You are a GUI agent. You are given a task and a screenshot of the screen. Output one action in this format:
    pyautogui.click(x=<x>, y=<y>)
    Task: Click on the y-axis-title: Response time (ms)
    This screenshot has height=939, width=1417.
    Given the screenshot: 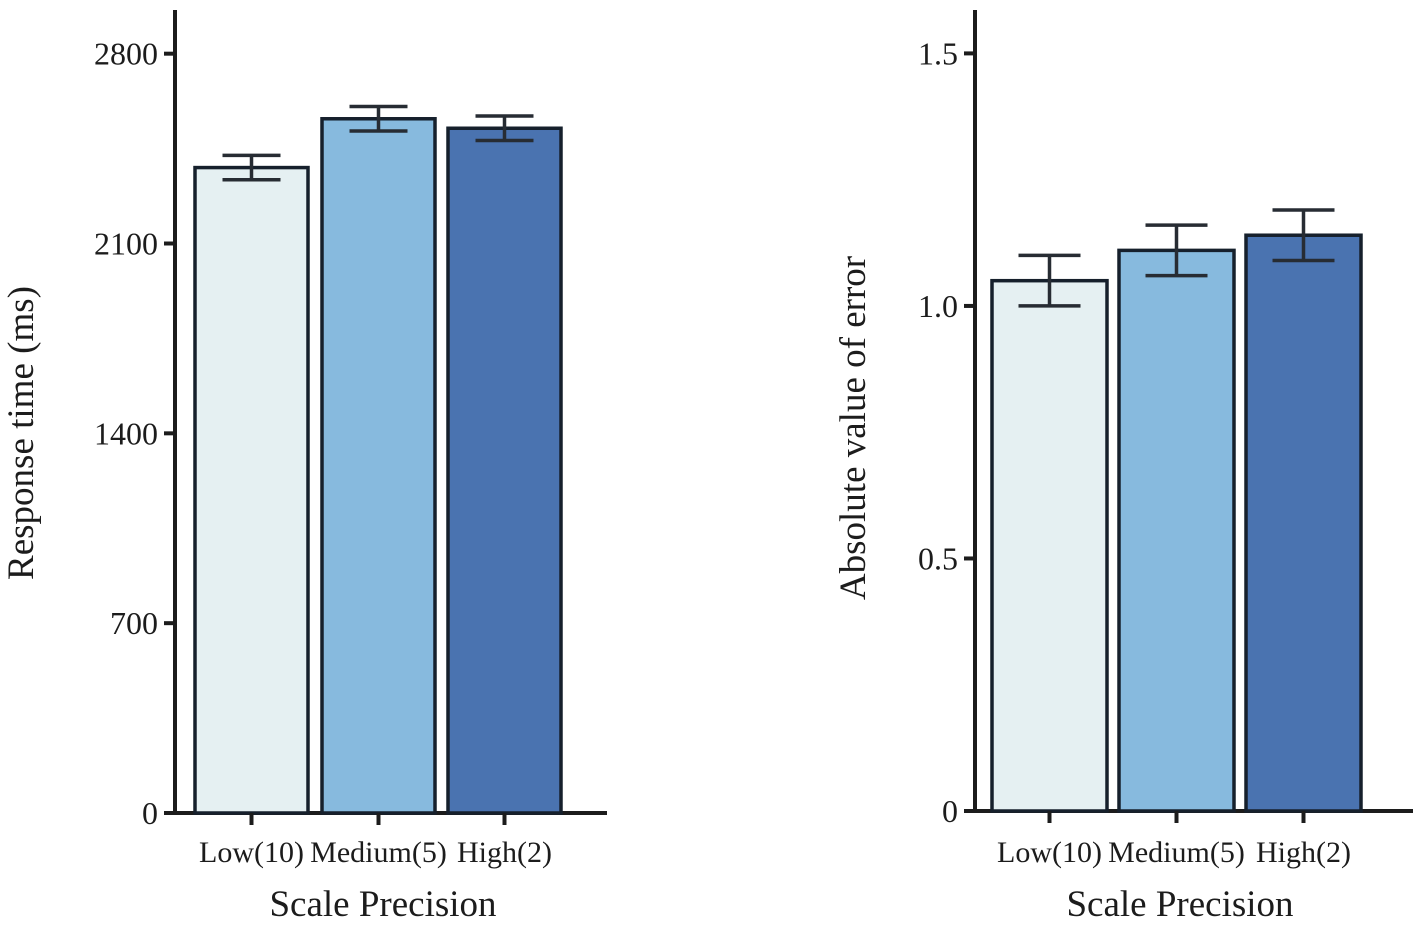 What is the action you would take?
    pyautogui.click(x=21, y=433)
    